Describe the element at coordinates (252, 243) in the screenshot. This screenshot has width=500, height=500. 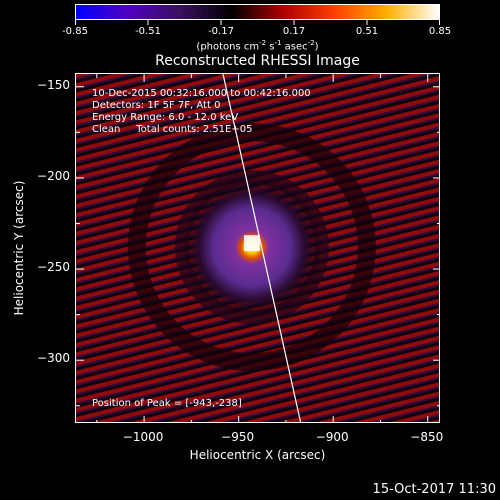
I see `peak-source` at that location.